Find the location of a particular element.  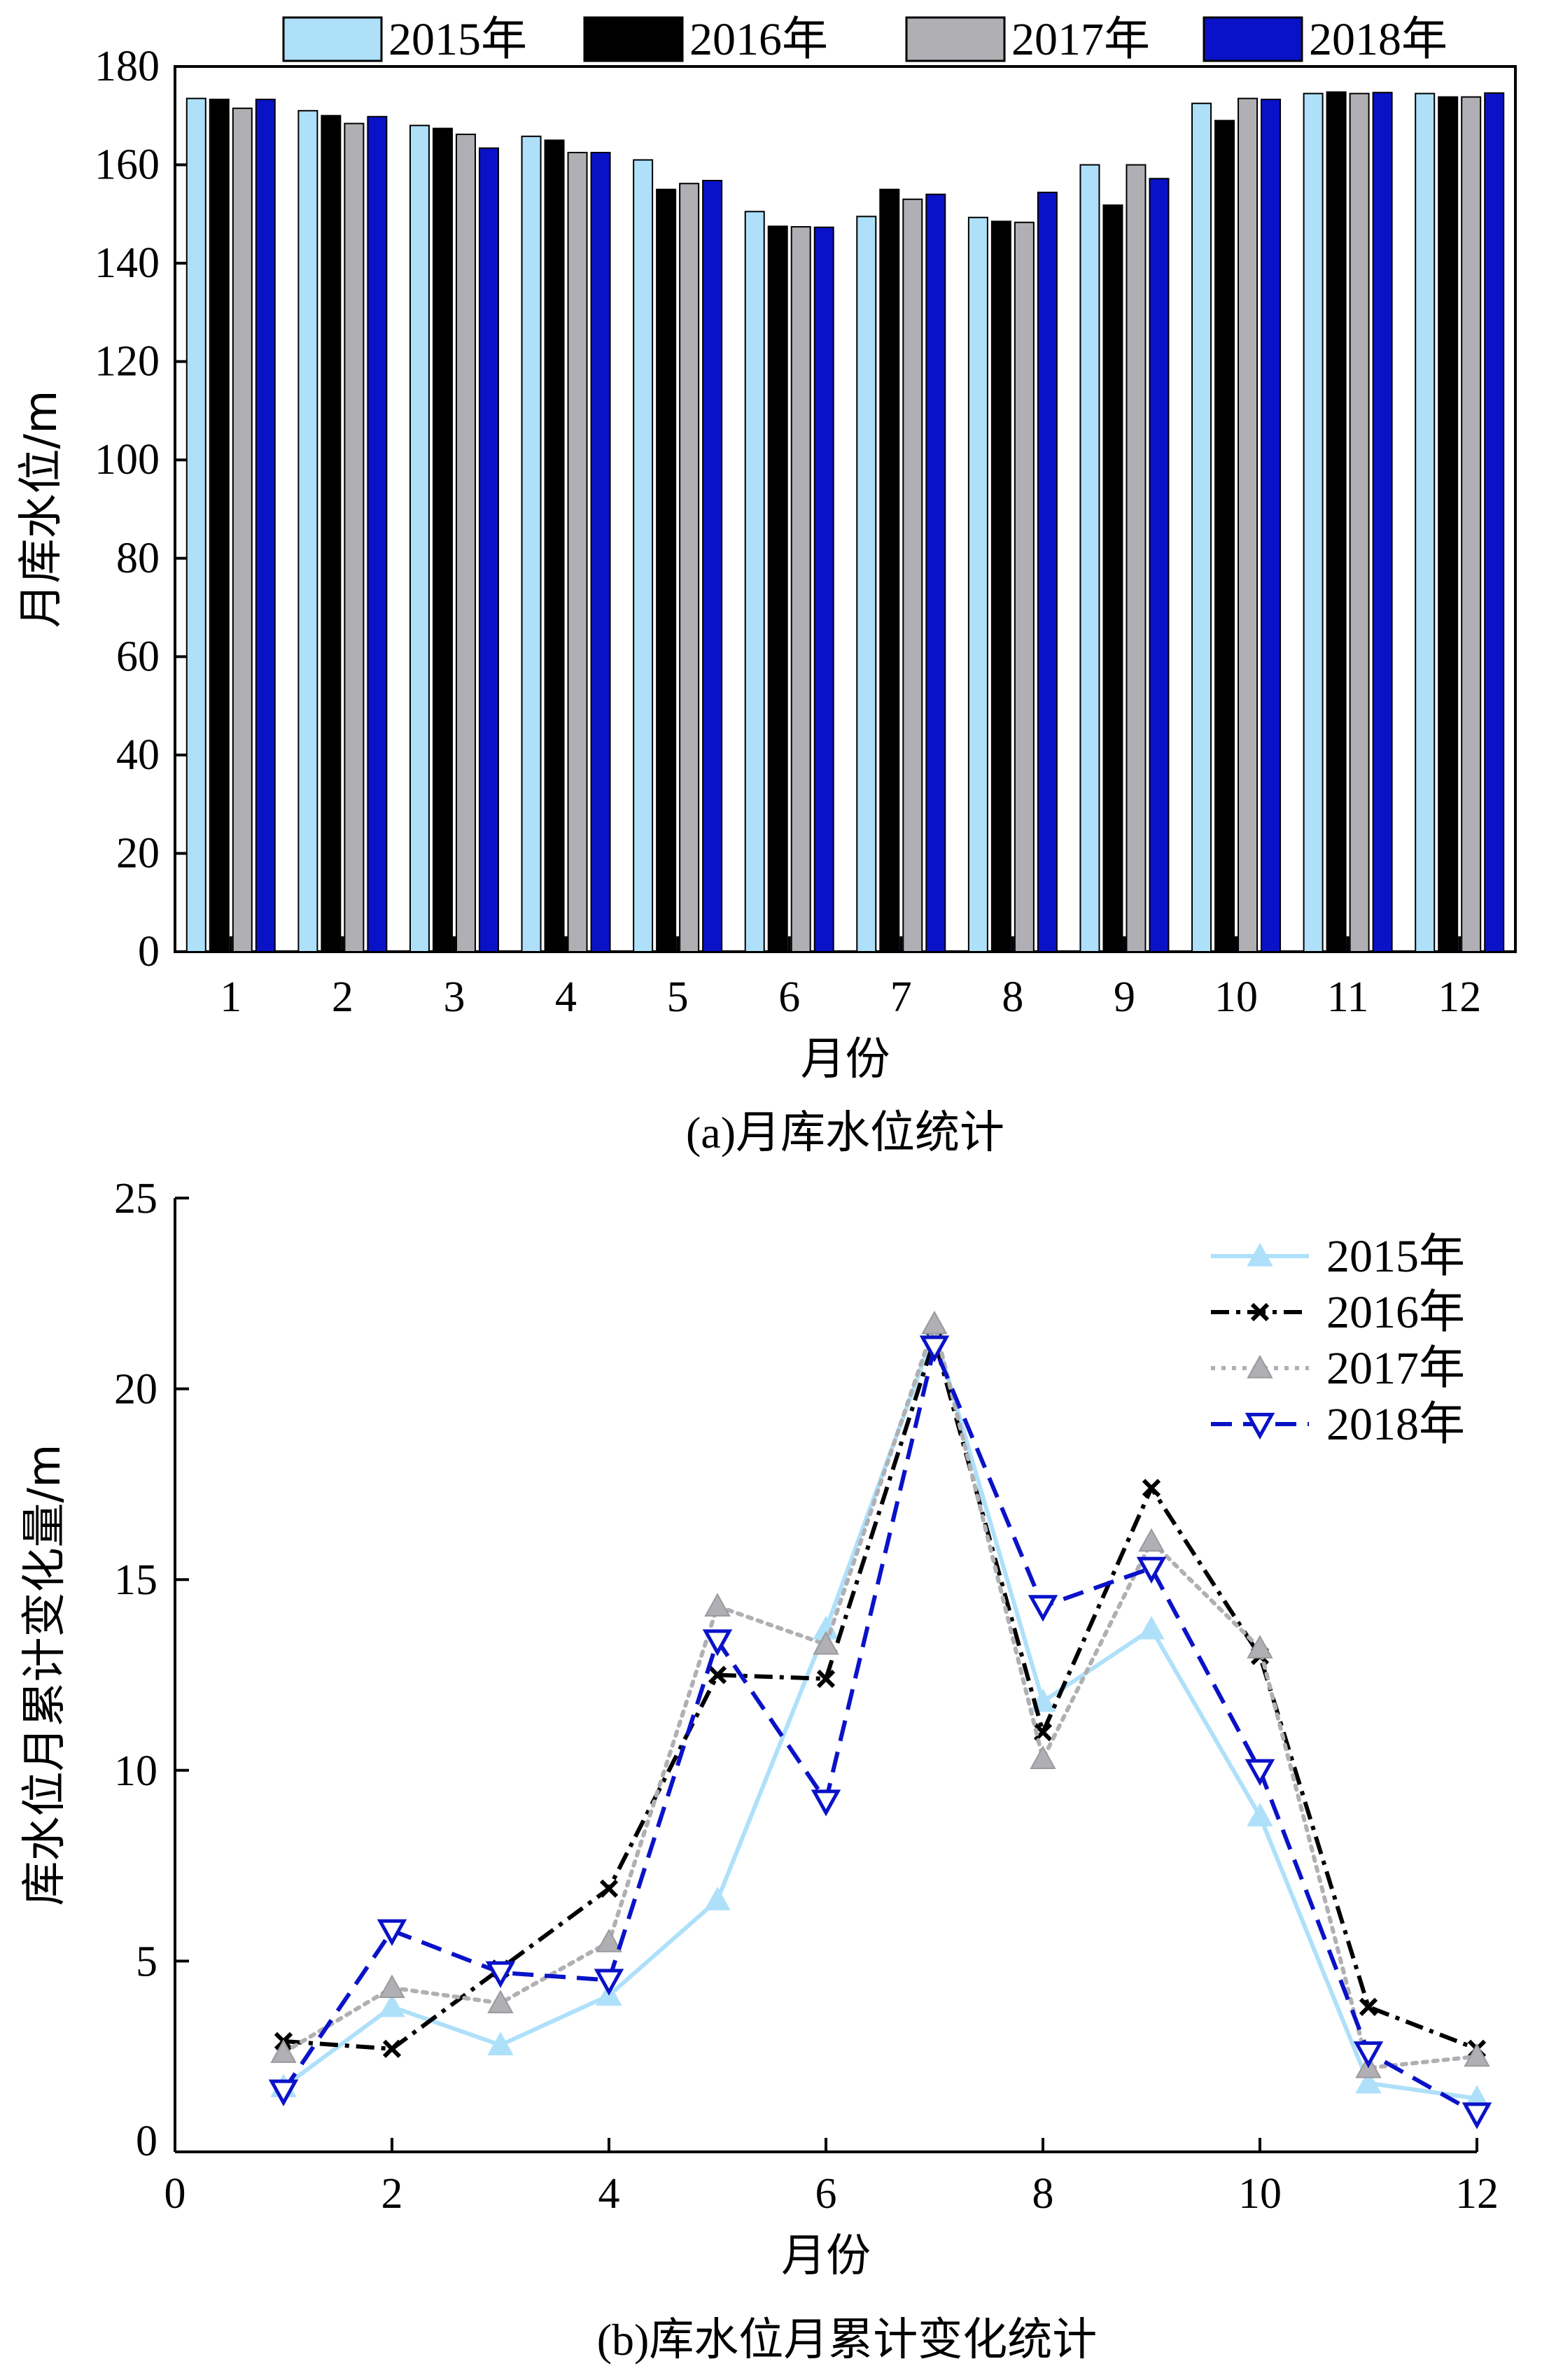

y-tick-label: 140 is located at coordinates (127, 263).